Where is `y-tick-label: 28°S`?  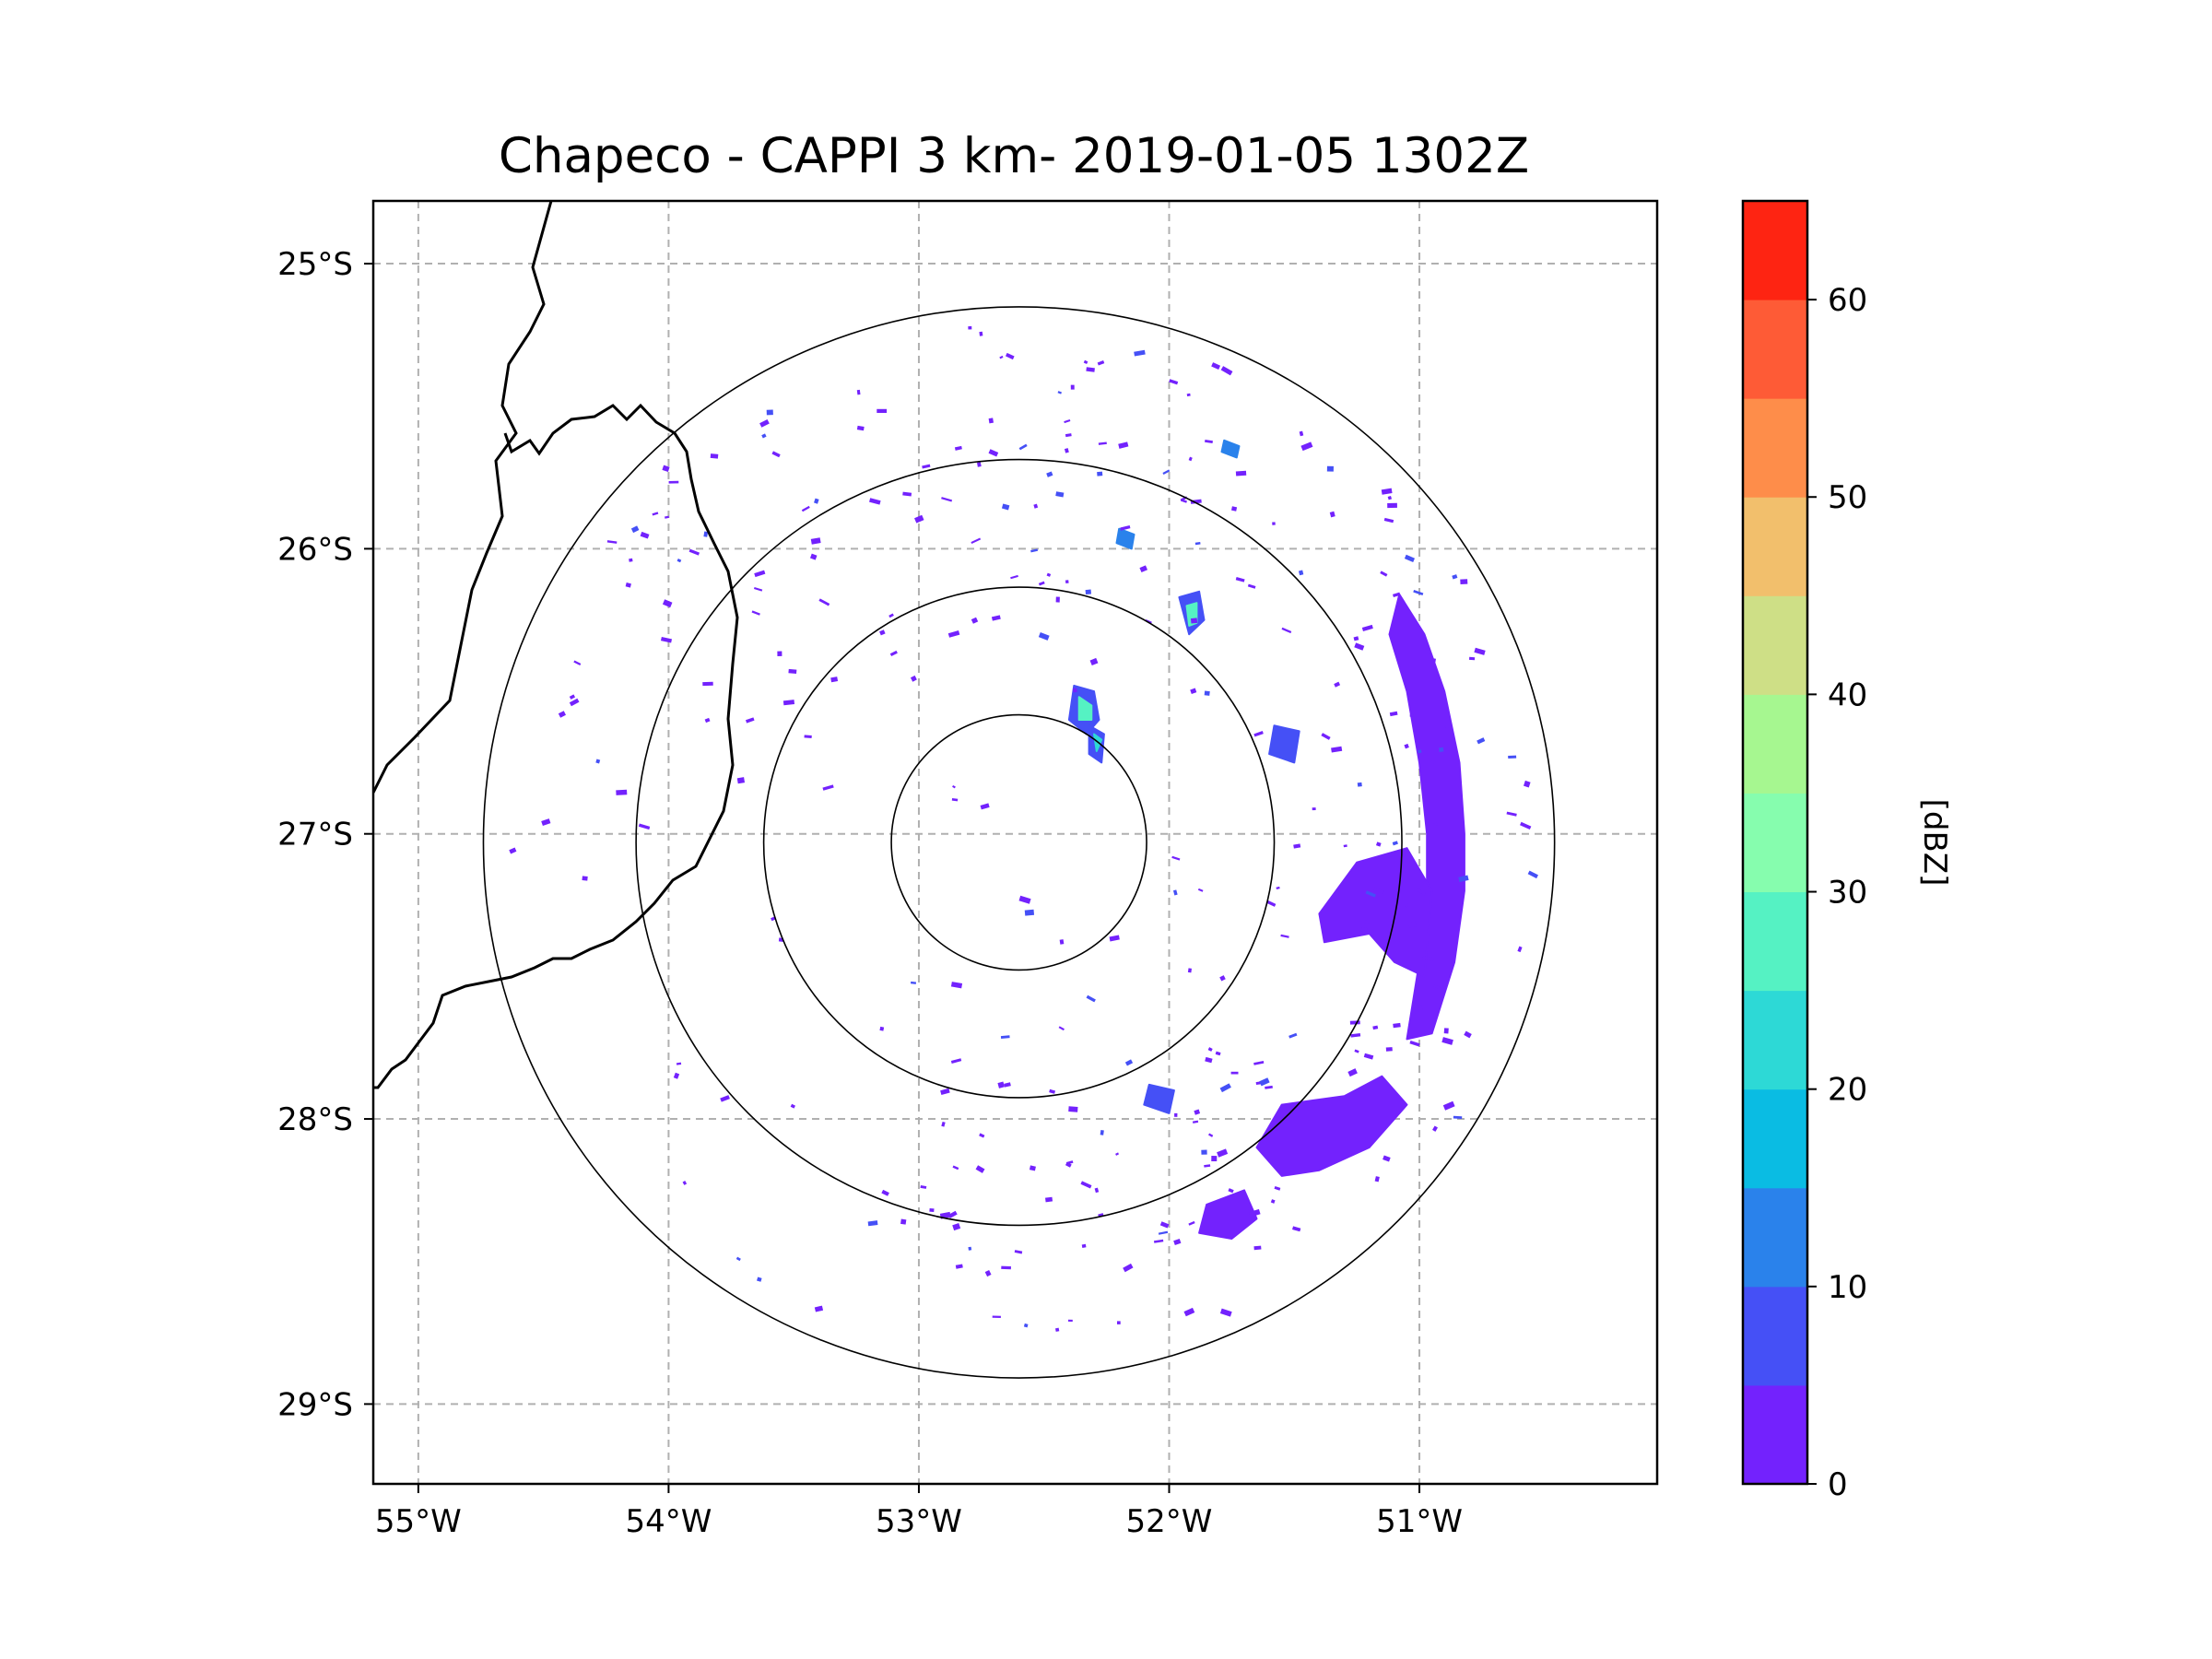 y-tick-label: 28°S is located at coordinates (315, 1119).